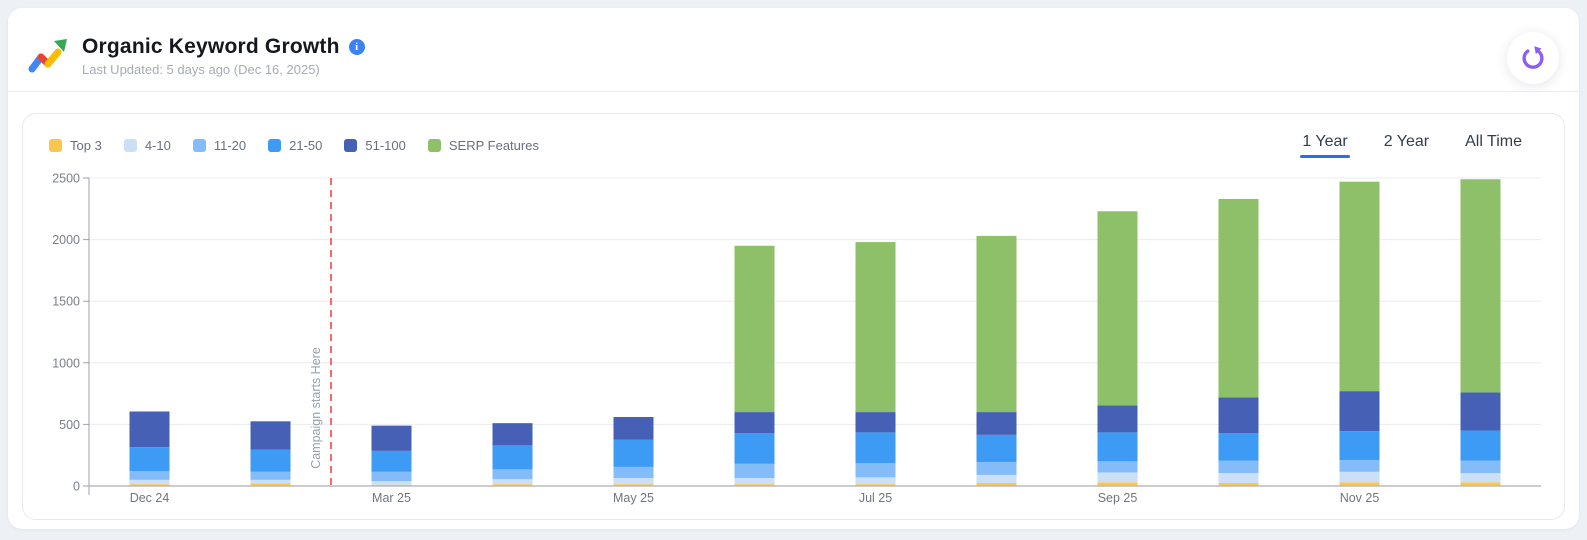  I want to click on legend-item-11-20: 11-20, so click(219, 145).